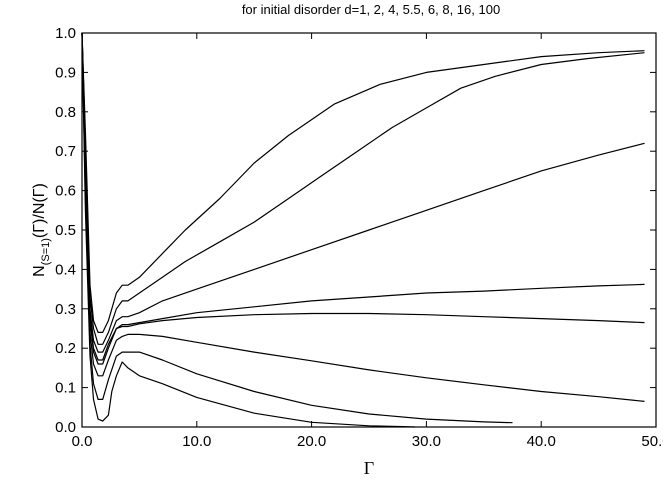  What do you see at coordinates (65, 191) in the screenshot?
I see `y-tick-label: 0.6` at bounding box center [65, 191].